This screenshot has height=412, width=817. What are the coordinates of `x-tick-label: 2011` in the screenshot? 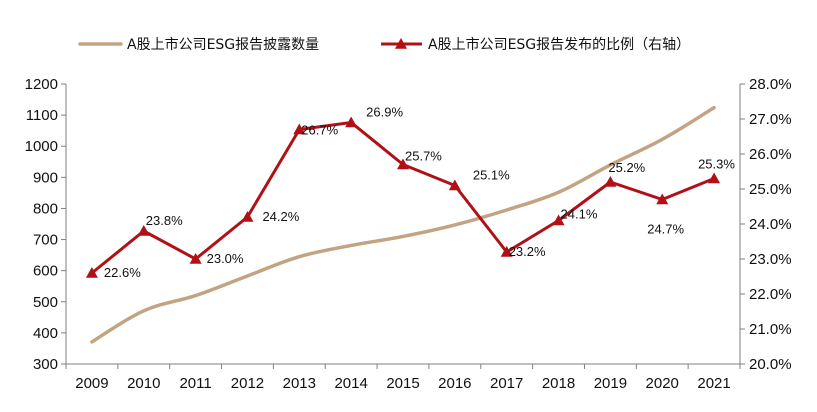 It's located at (195, 383).